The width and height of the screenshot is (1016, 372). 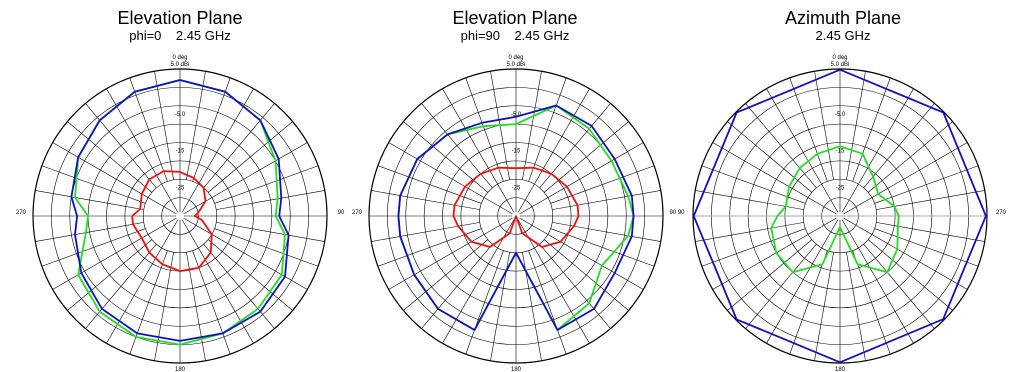 What do you see at coordinates (677, 213) in the screenshot?
I see `right-angle-label: 90 90` at bounding box center [677, 213].